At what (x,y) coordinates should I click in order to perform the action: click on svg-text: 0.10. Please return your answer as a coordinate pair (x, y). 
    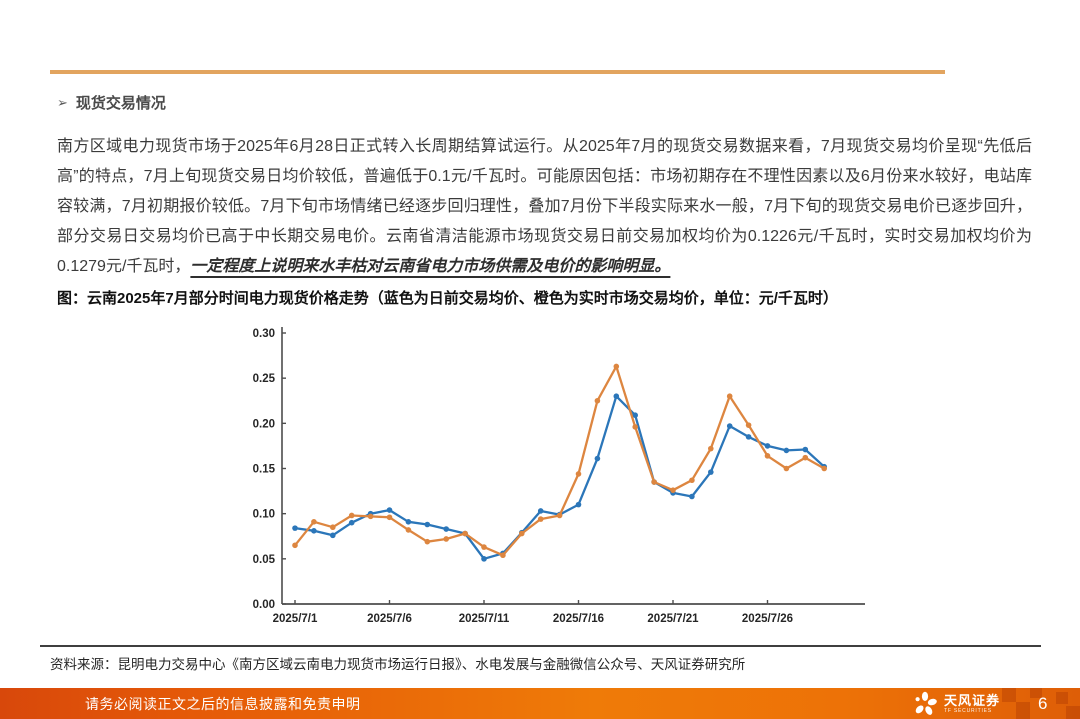
    Looking at the image, I should click on (264, 515).